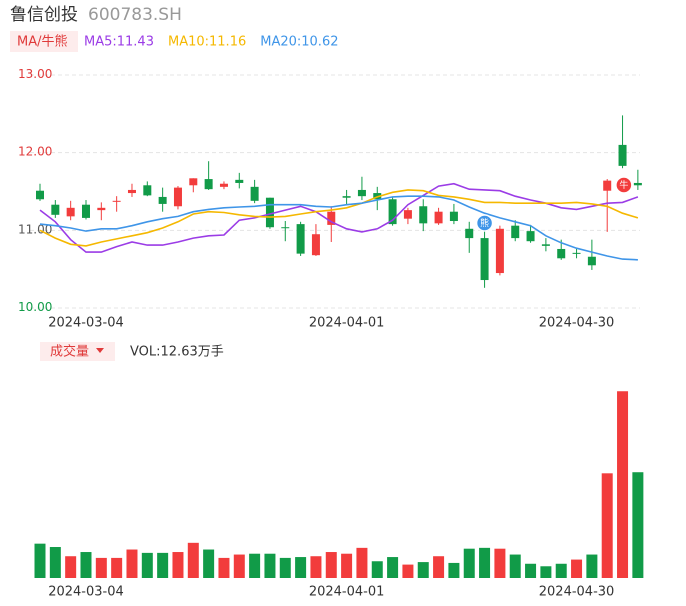 This screenshot has width=686, height=606. Describe the element at coordinates (100, 350) in the screenshot. I see `dropdown-arrow` at that location.